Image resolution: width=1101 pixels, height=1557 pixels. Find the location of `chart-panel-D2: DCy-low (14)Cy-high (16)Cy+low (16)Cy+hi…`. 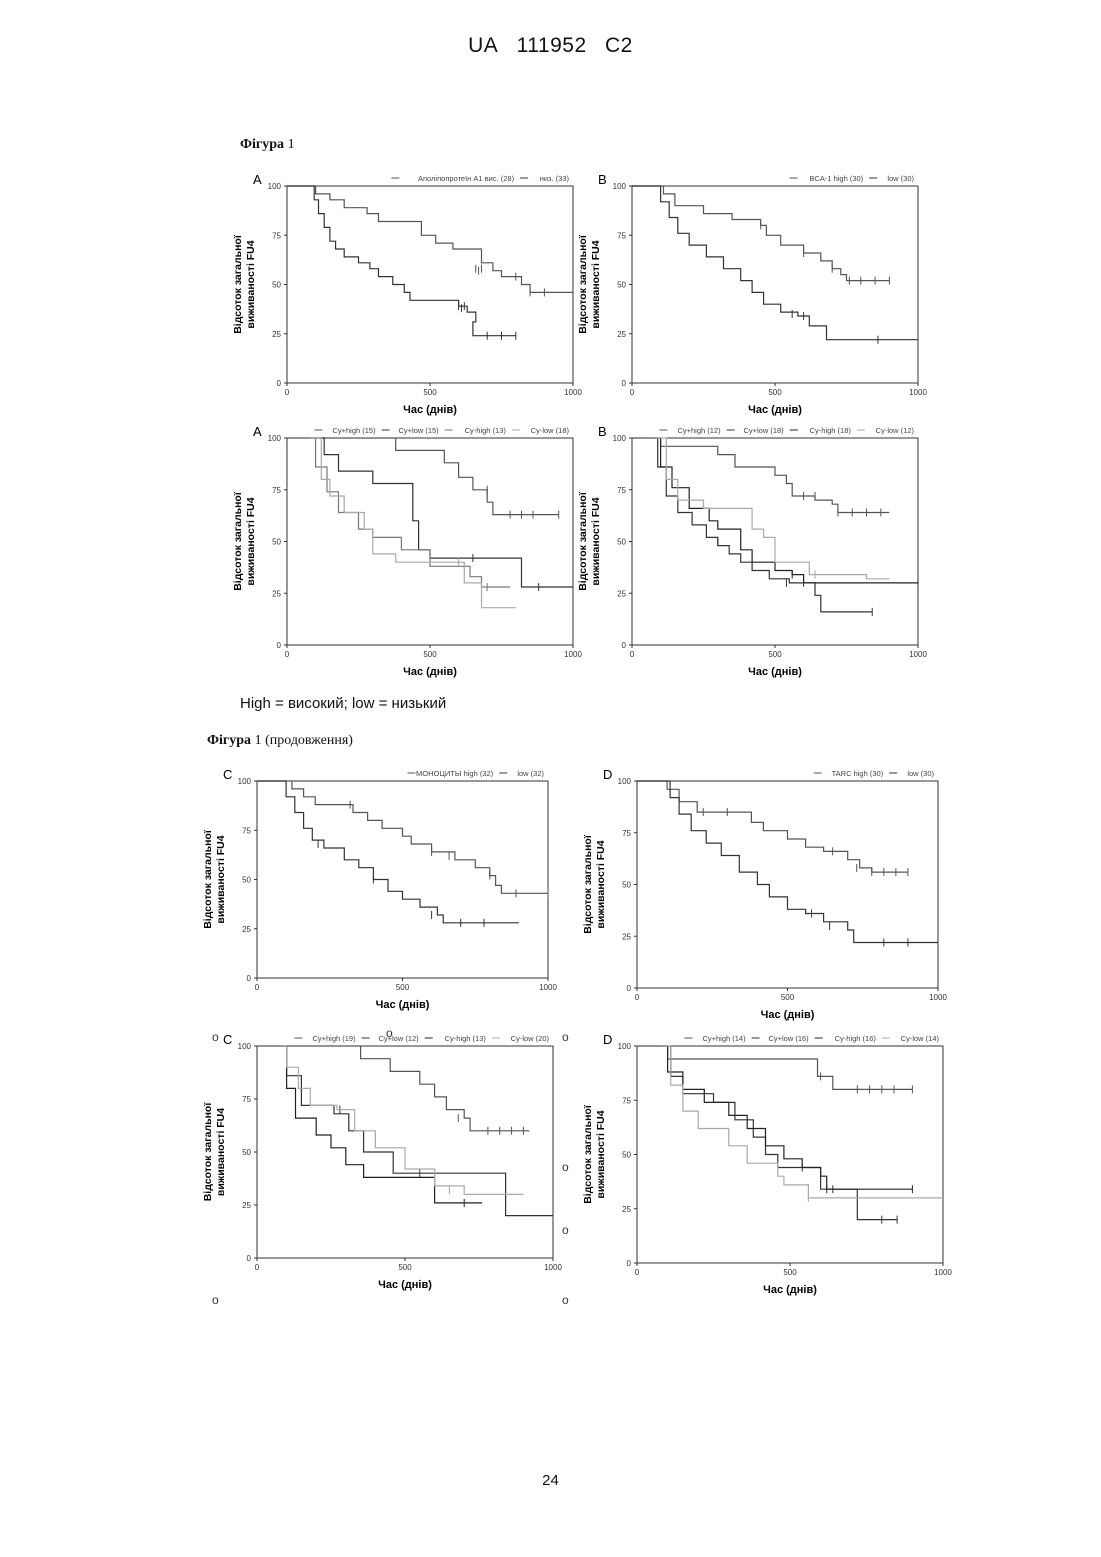

chart-panel-D2: DCy-low (14)Cy-high (16)Cy+low (16)Cy+hi… is located at coordinates (765, 1167).